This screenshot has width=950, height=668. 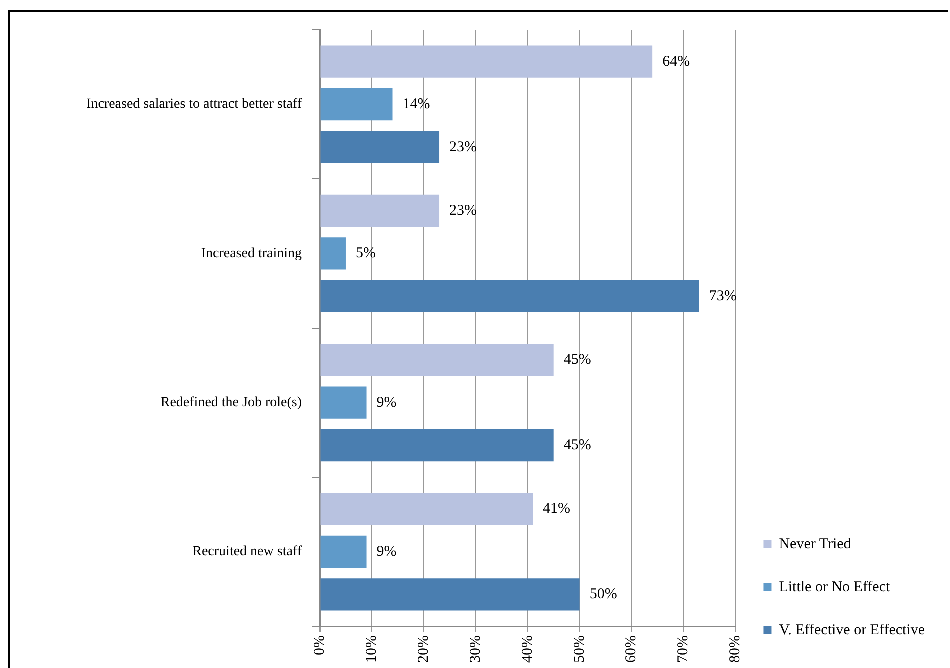 What do you see at coordinates (416, 104) in the screenshot?
I see `data-label: 14%` at bounding box center [416, 104].